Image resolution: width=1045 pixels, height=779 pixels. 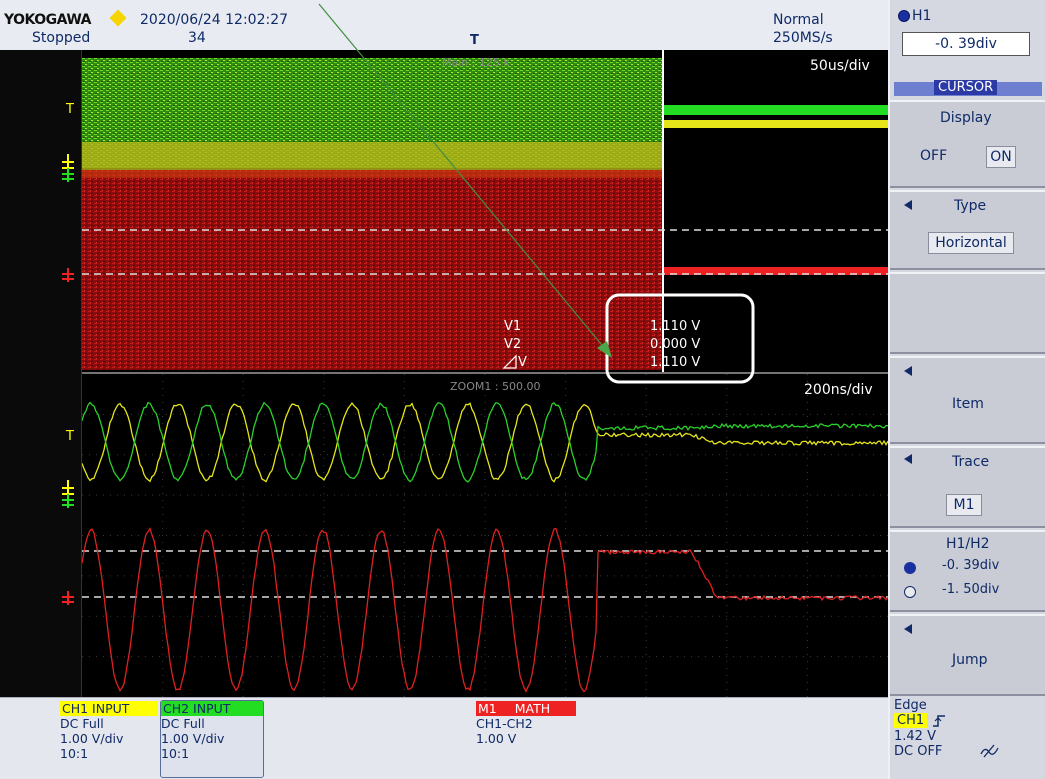 What do you see at coordinates (175, 753) in the screenshot?
I see `ch2-probe: 10:1` at bounding box center [175, 753].